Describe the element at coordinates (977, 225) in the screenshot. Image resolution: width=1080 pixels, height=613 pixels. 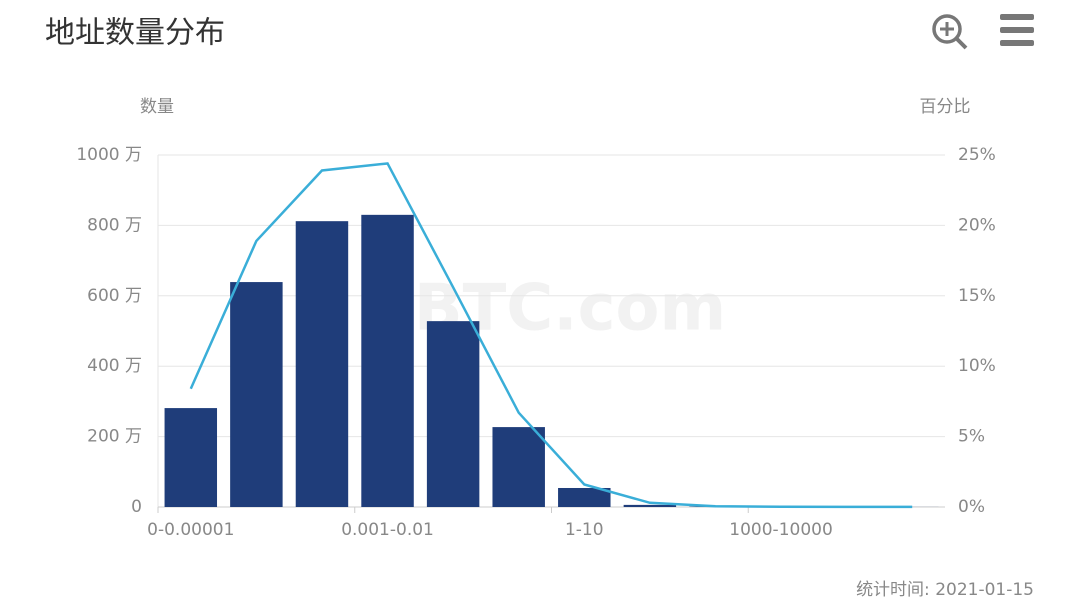
I see `y2-tick-label: 20%` at that location.